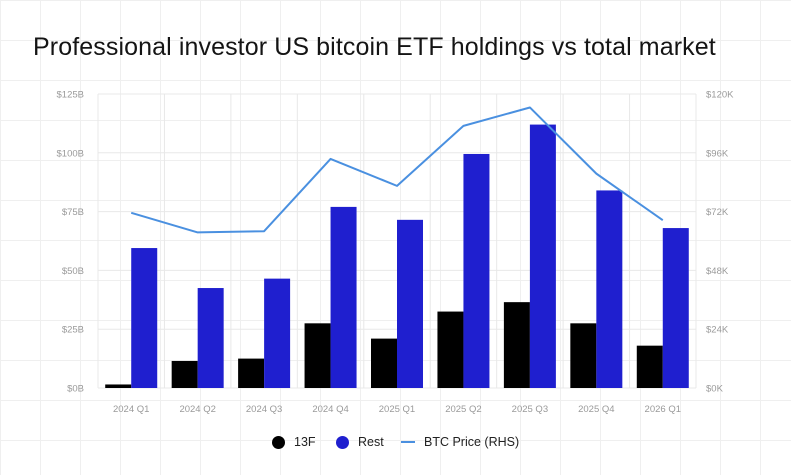  Describe the element at coordinates (73, 212) in the screenshot. I see `left-axis-tick-label: $75B` at that location.